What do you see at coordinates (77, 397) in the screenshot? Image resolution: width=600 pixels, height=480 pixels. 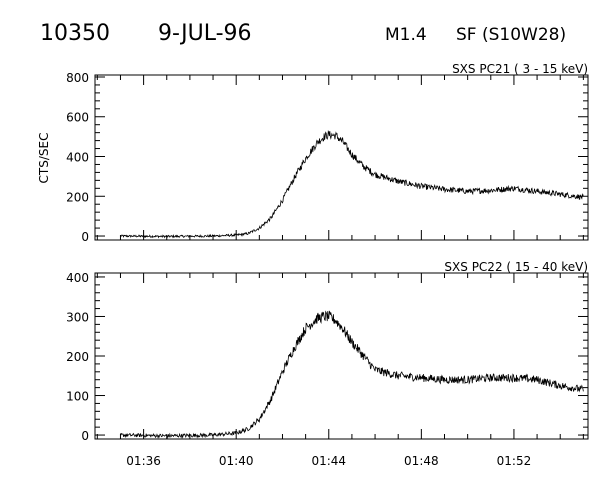 I see `panel-pc22-ytick-label-1: 100` at bounding box center [77, 397].